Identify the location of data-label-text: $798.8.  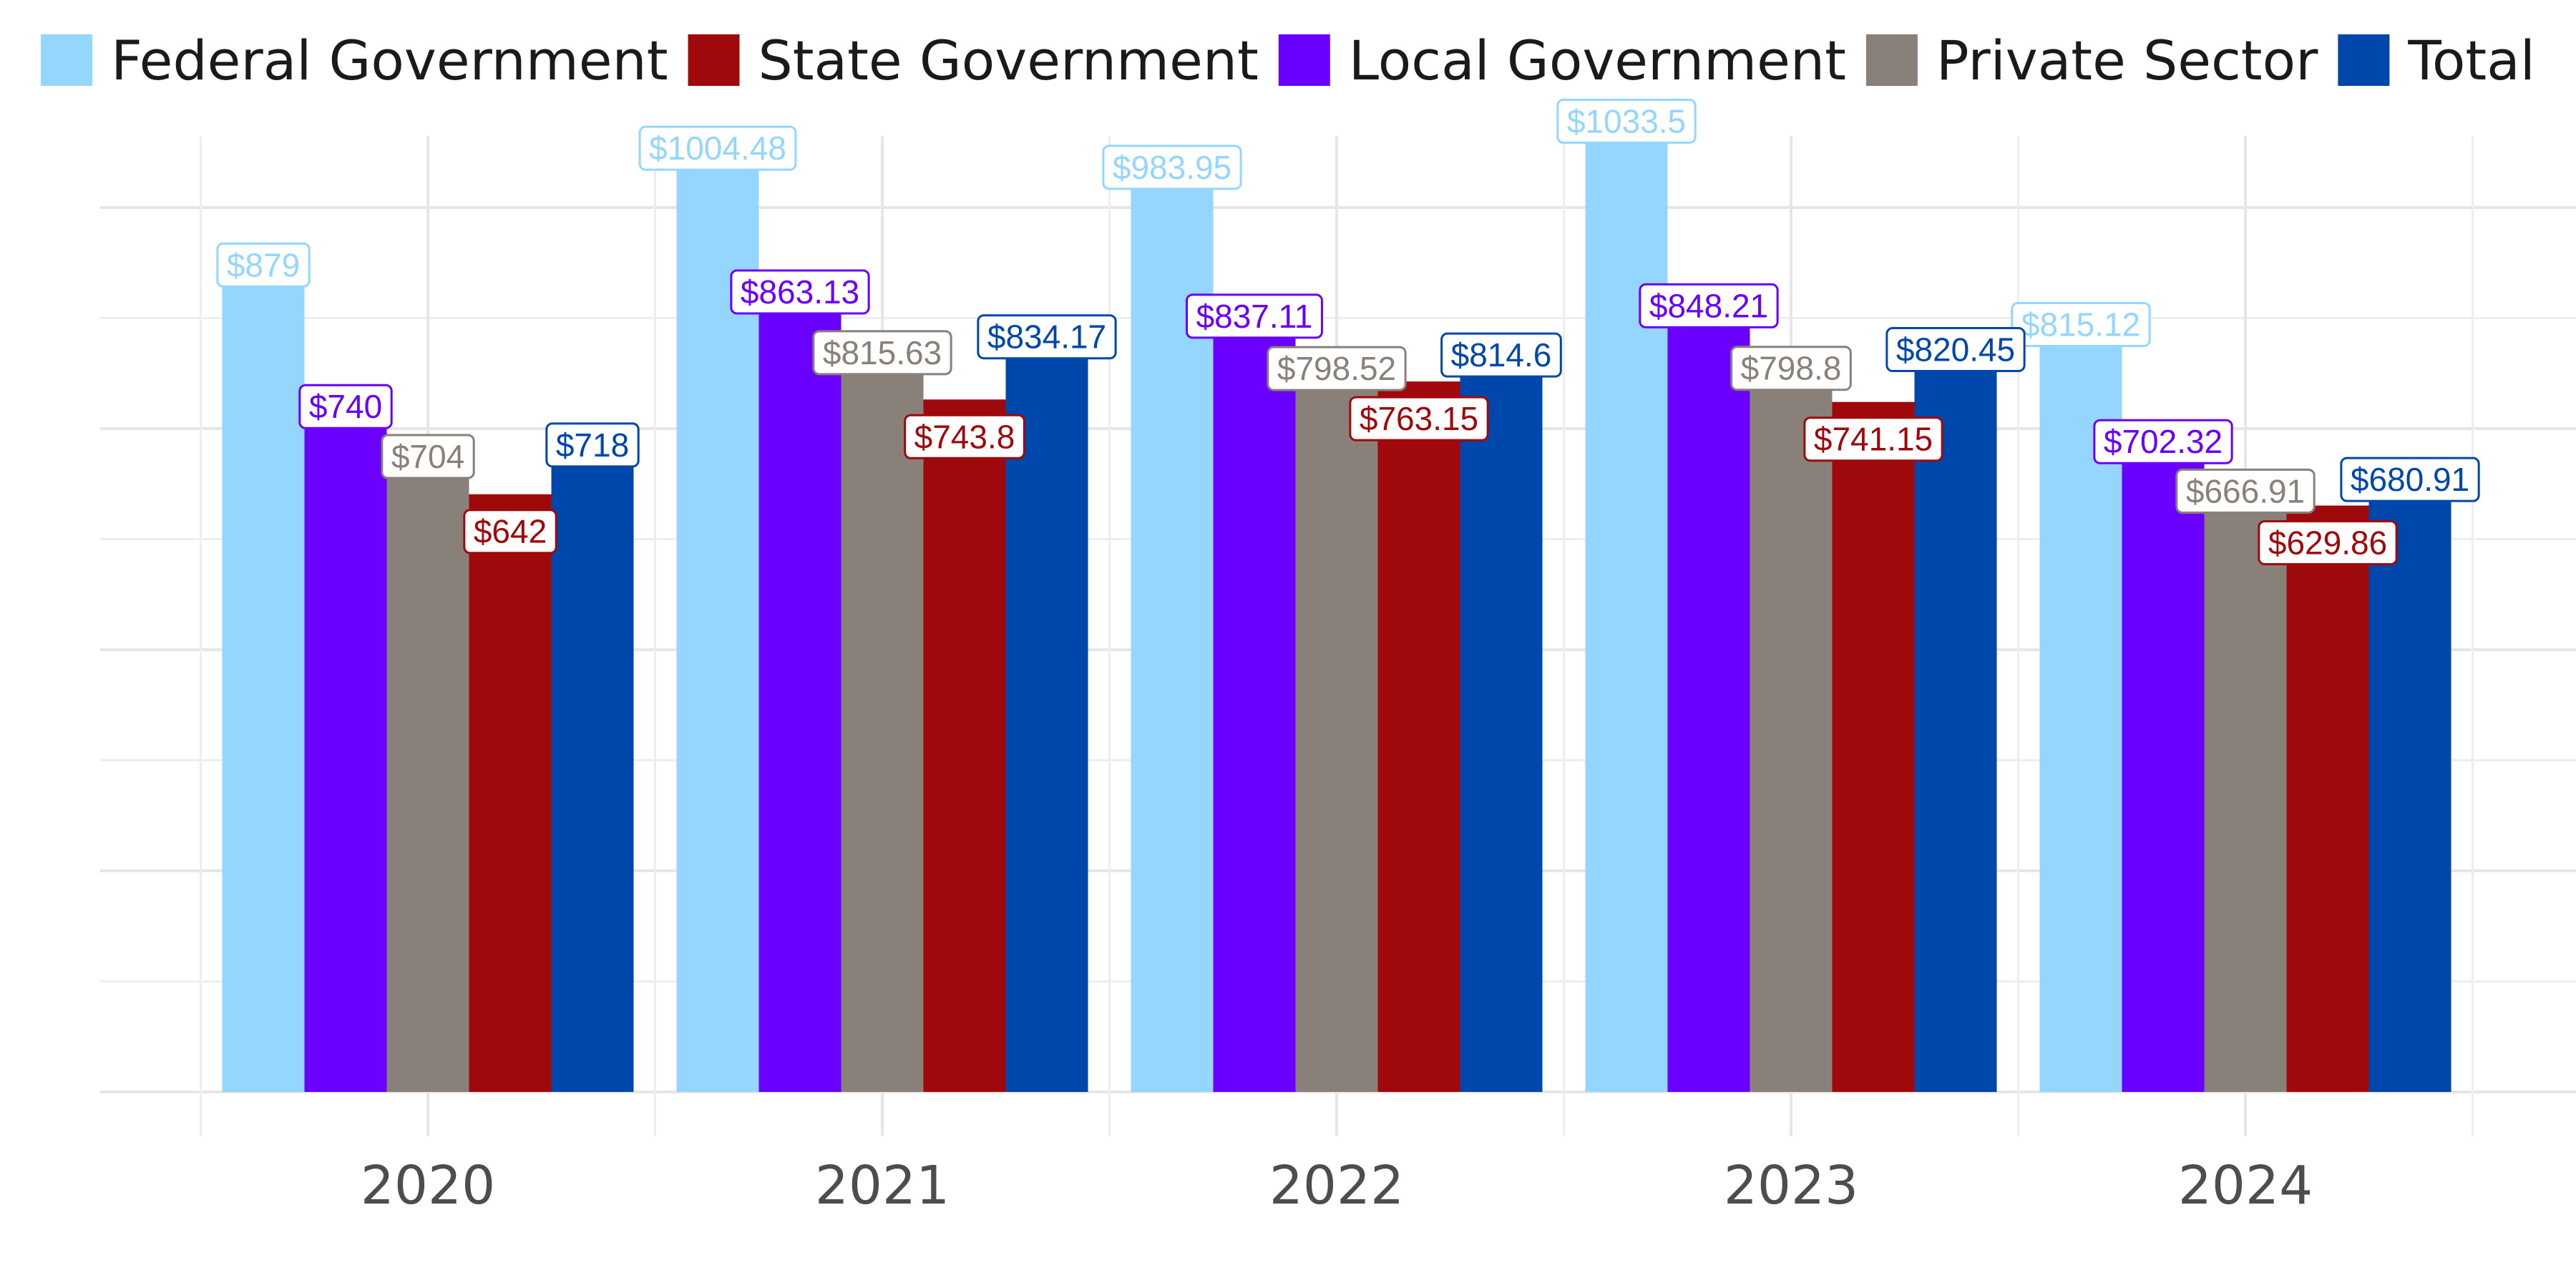
(1791, 368).